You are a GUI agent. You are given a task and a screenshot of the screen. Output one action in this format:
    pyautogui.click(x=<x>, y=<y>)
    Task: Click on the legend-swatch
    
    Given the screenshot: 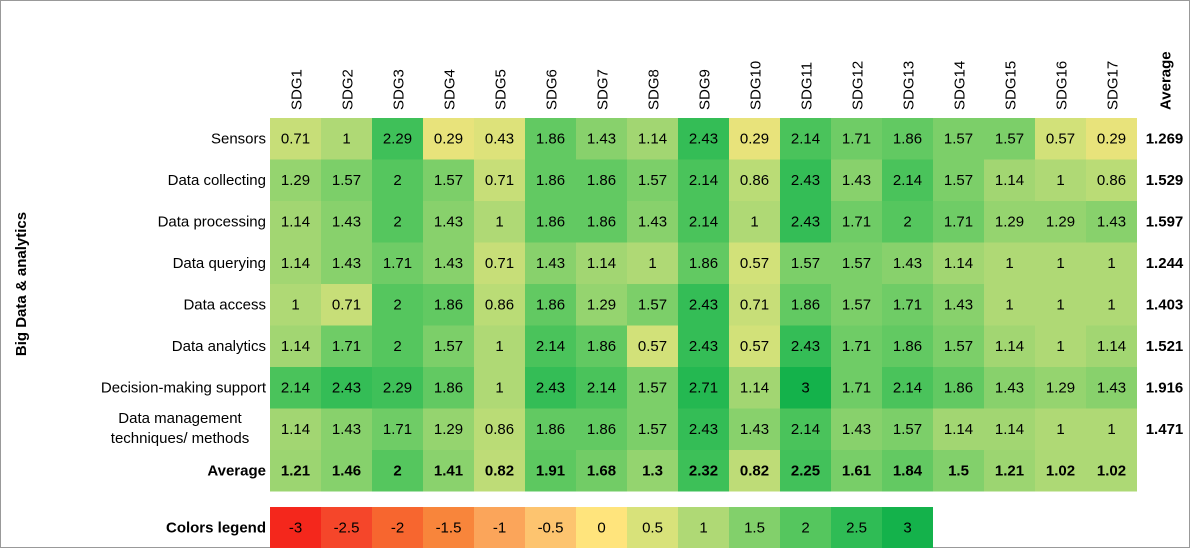 What is the action you would take?
    pyautogui.click(x=397, y=527)
    